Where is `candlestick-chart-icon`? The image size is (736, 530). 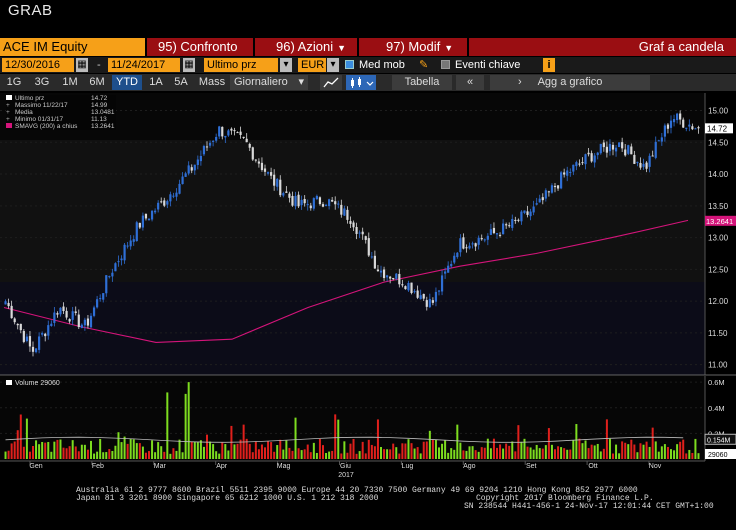
candlestick-chart-icon is located at coordinates (361, 82).